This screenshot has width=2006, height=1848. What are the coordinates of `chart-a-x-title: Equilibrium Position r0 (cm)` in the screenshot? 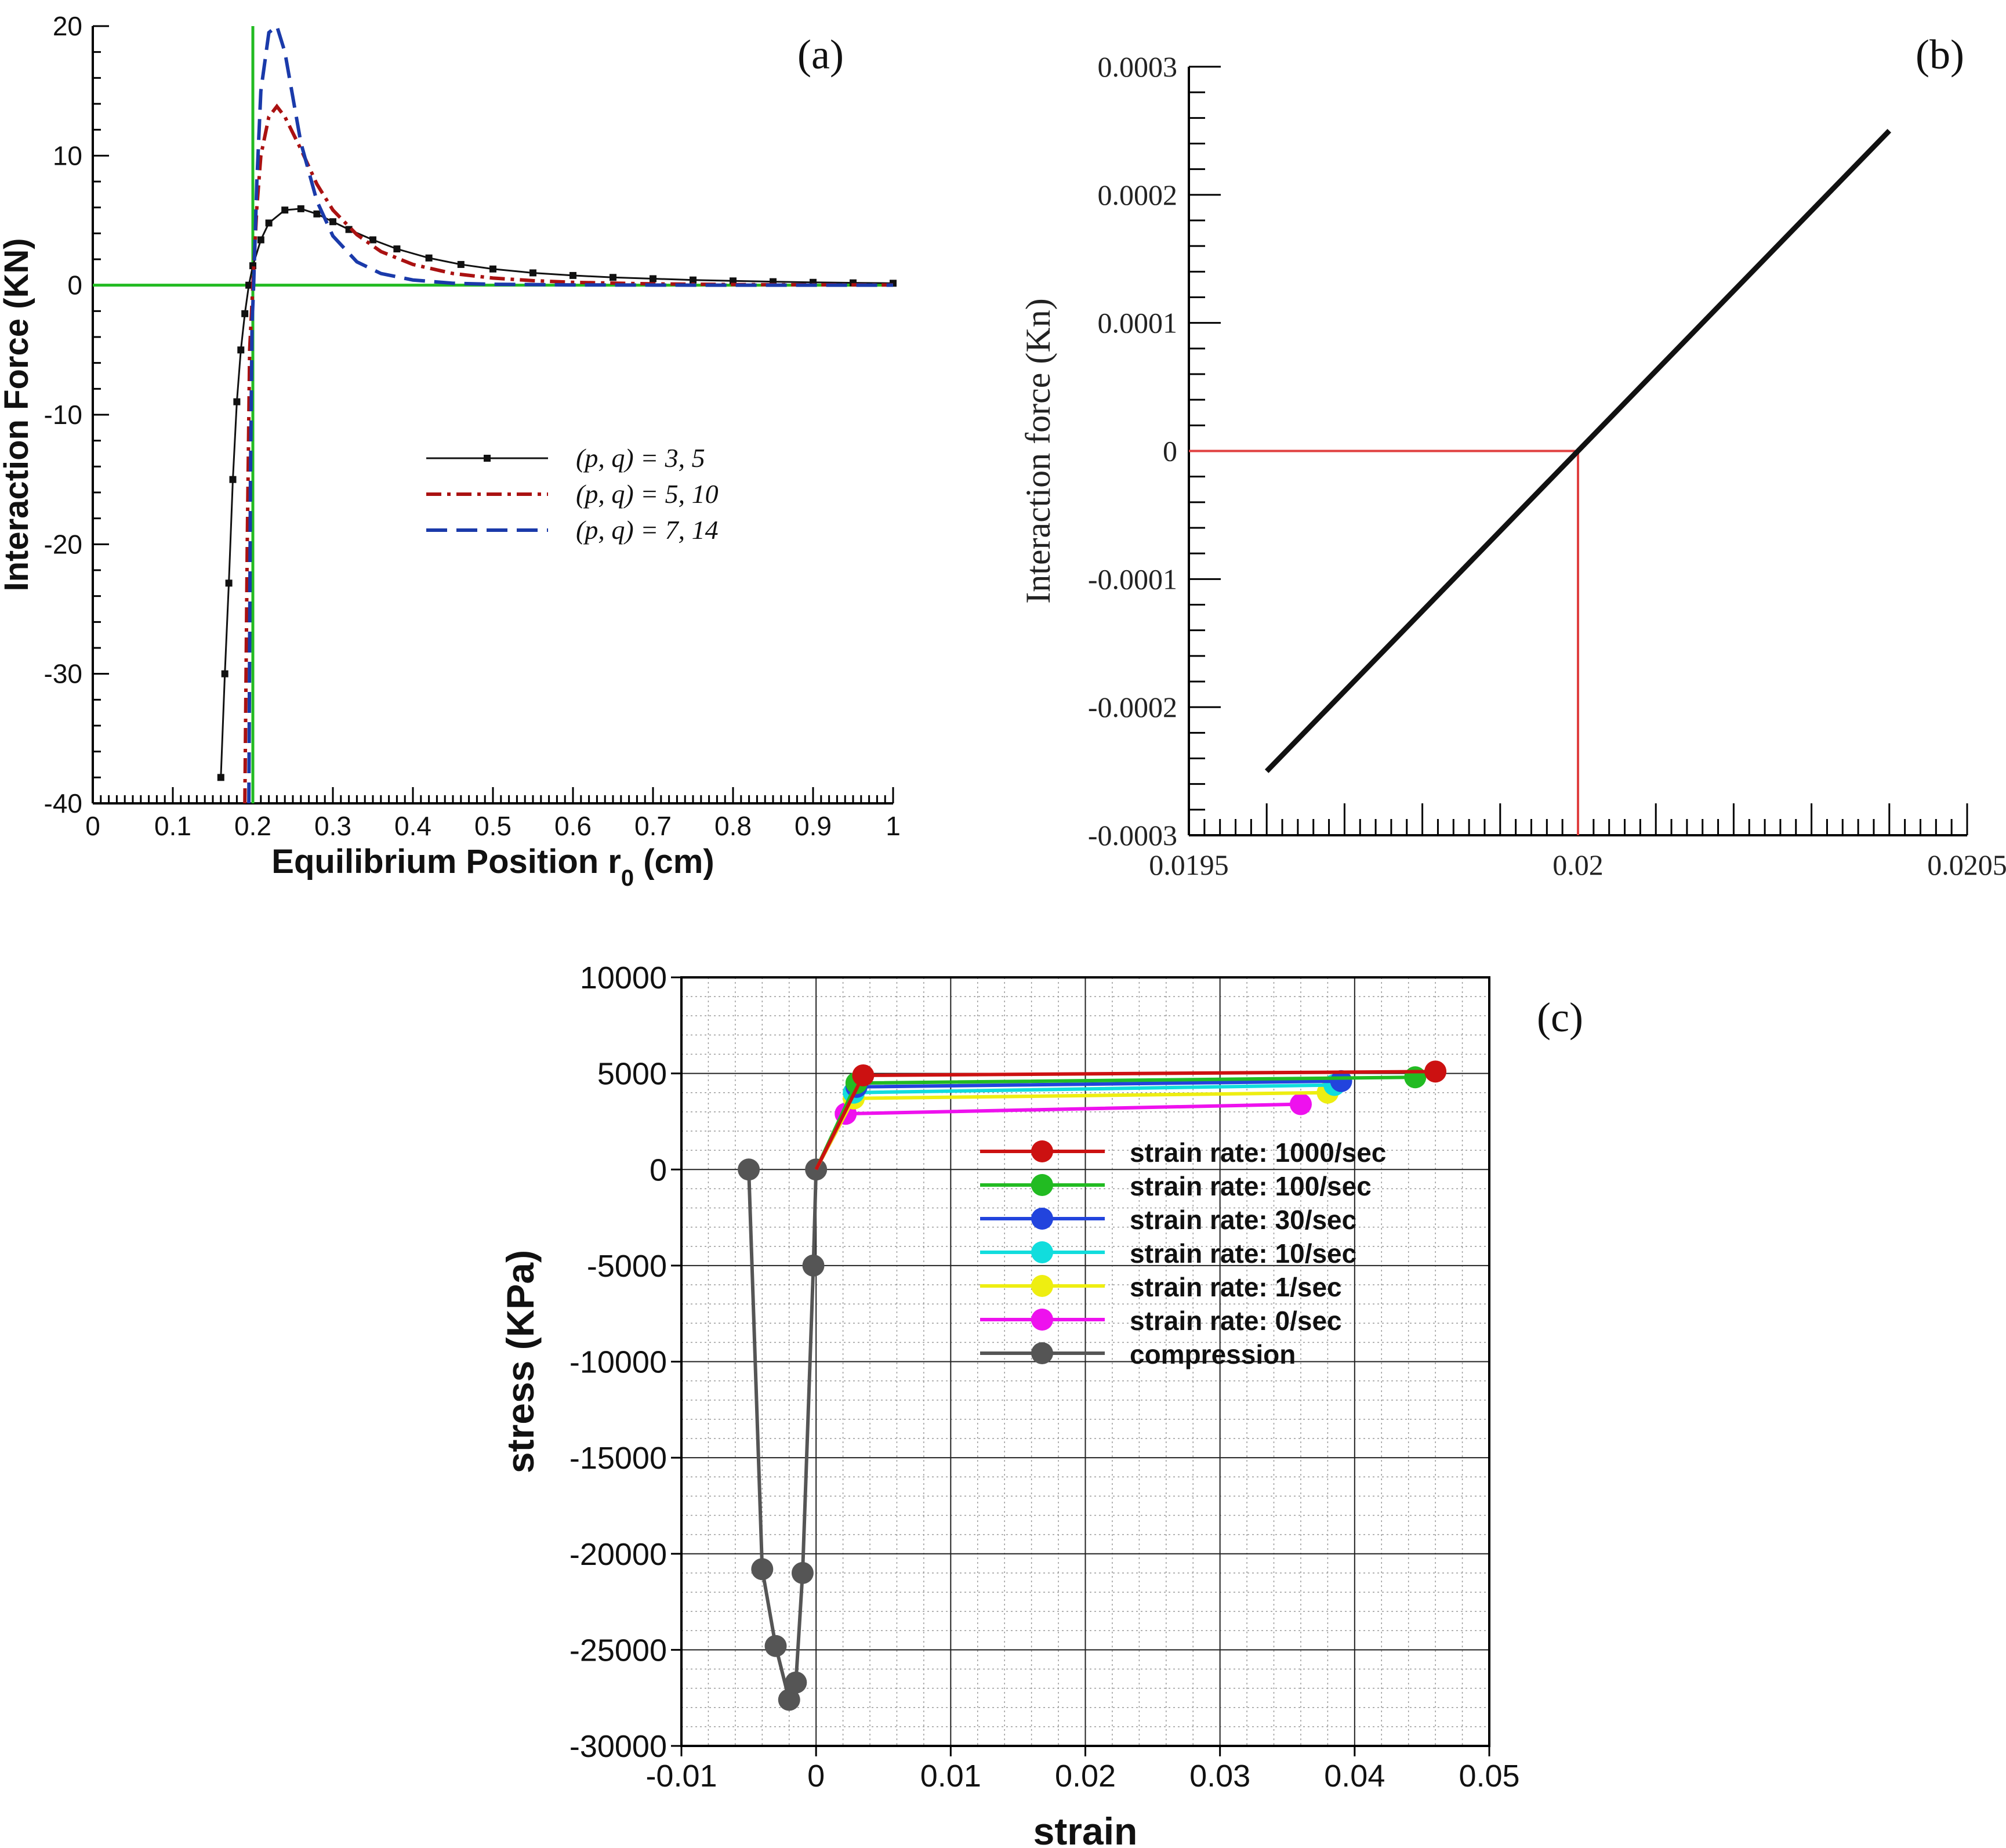 It's located at (492, 867).